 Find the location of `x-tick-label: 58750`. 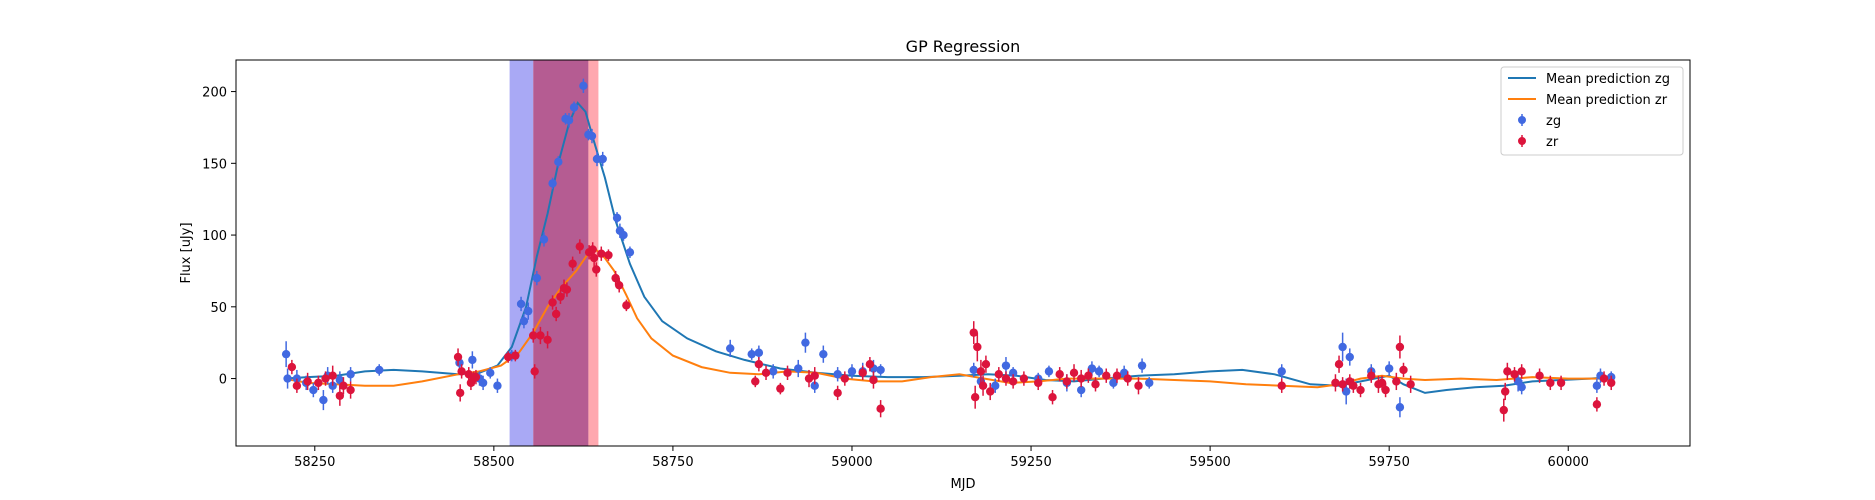

x-tick-label: 58750 is located at coordinates (672, 462).